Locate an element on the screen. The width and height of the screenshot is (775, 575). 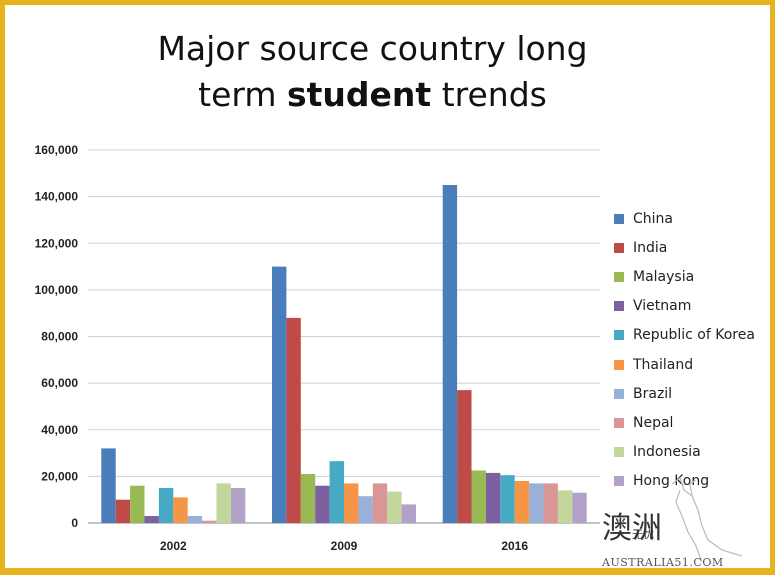
bar-nepal-2009 is located at coordinates (380, 503).